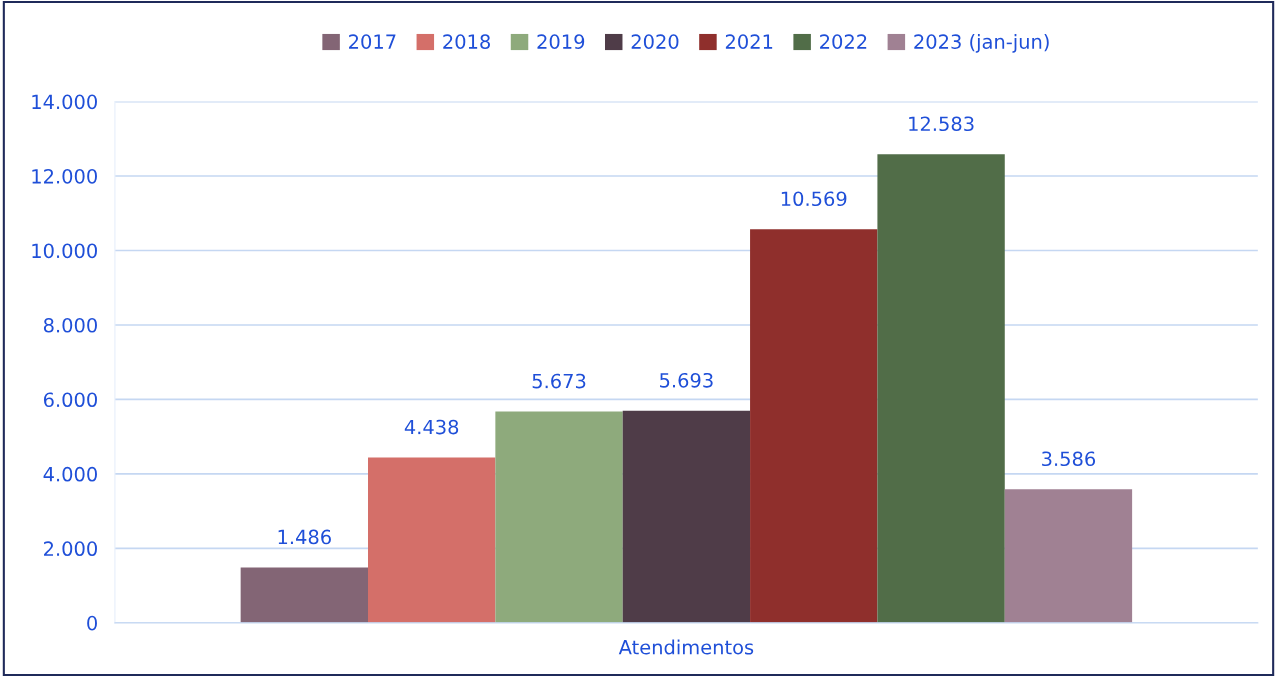  I want to click on data-label: 4.438, so click(431, 427).